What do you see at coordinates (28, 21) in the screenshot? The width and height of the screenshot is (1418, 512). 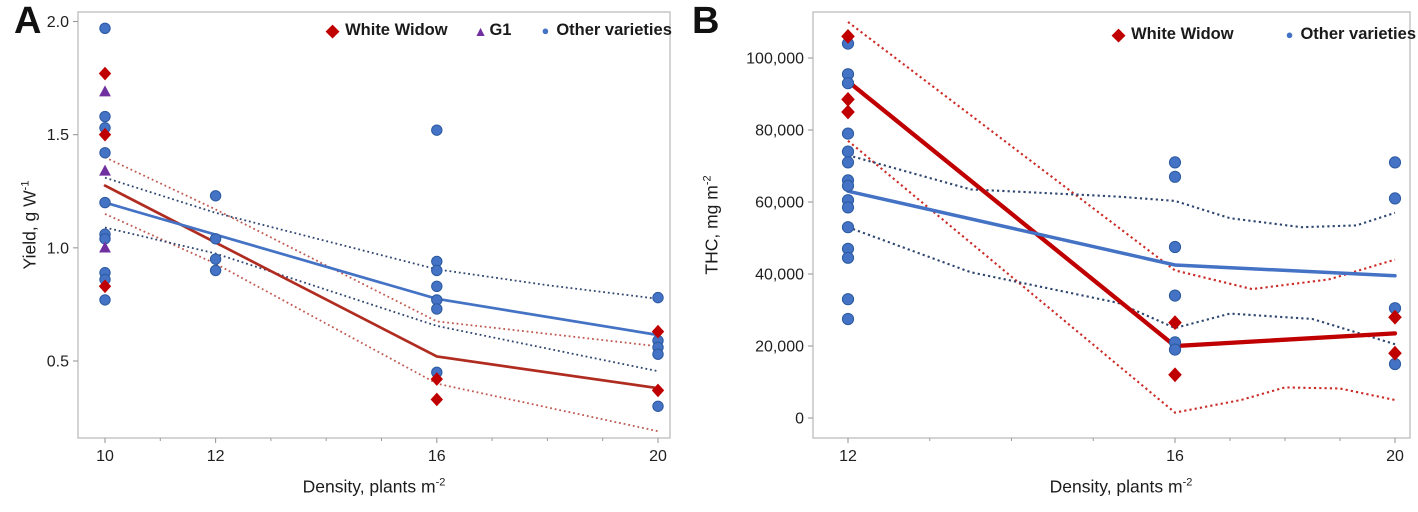 I see `panel-a-letter: A` at bounding box center [28, 21].